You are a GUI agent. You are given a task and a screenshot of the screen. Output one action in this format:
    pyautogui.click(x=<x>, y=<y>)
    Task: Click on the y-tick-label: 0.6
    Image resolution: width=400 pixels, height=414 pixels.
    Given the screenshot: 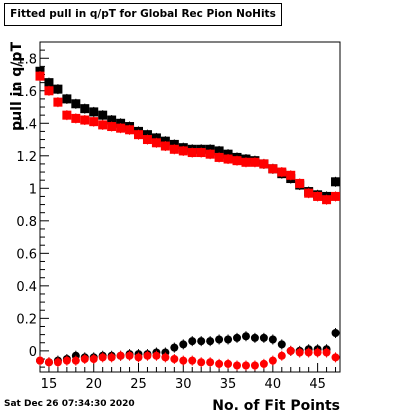 What is the action you would take?
    pyautogui.click(x=26, y=254)
    